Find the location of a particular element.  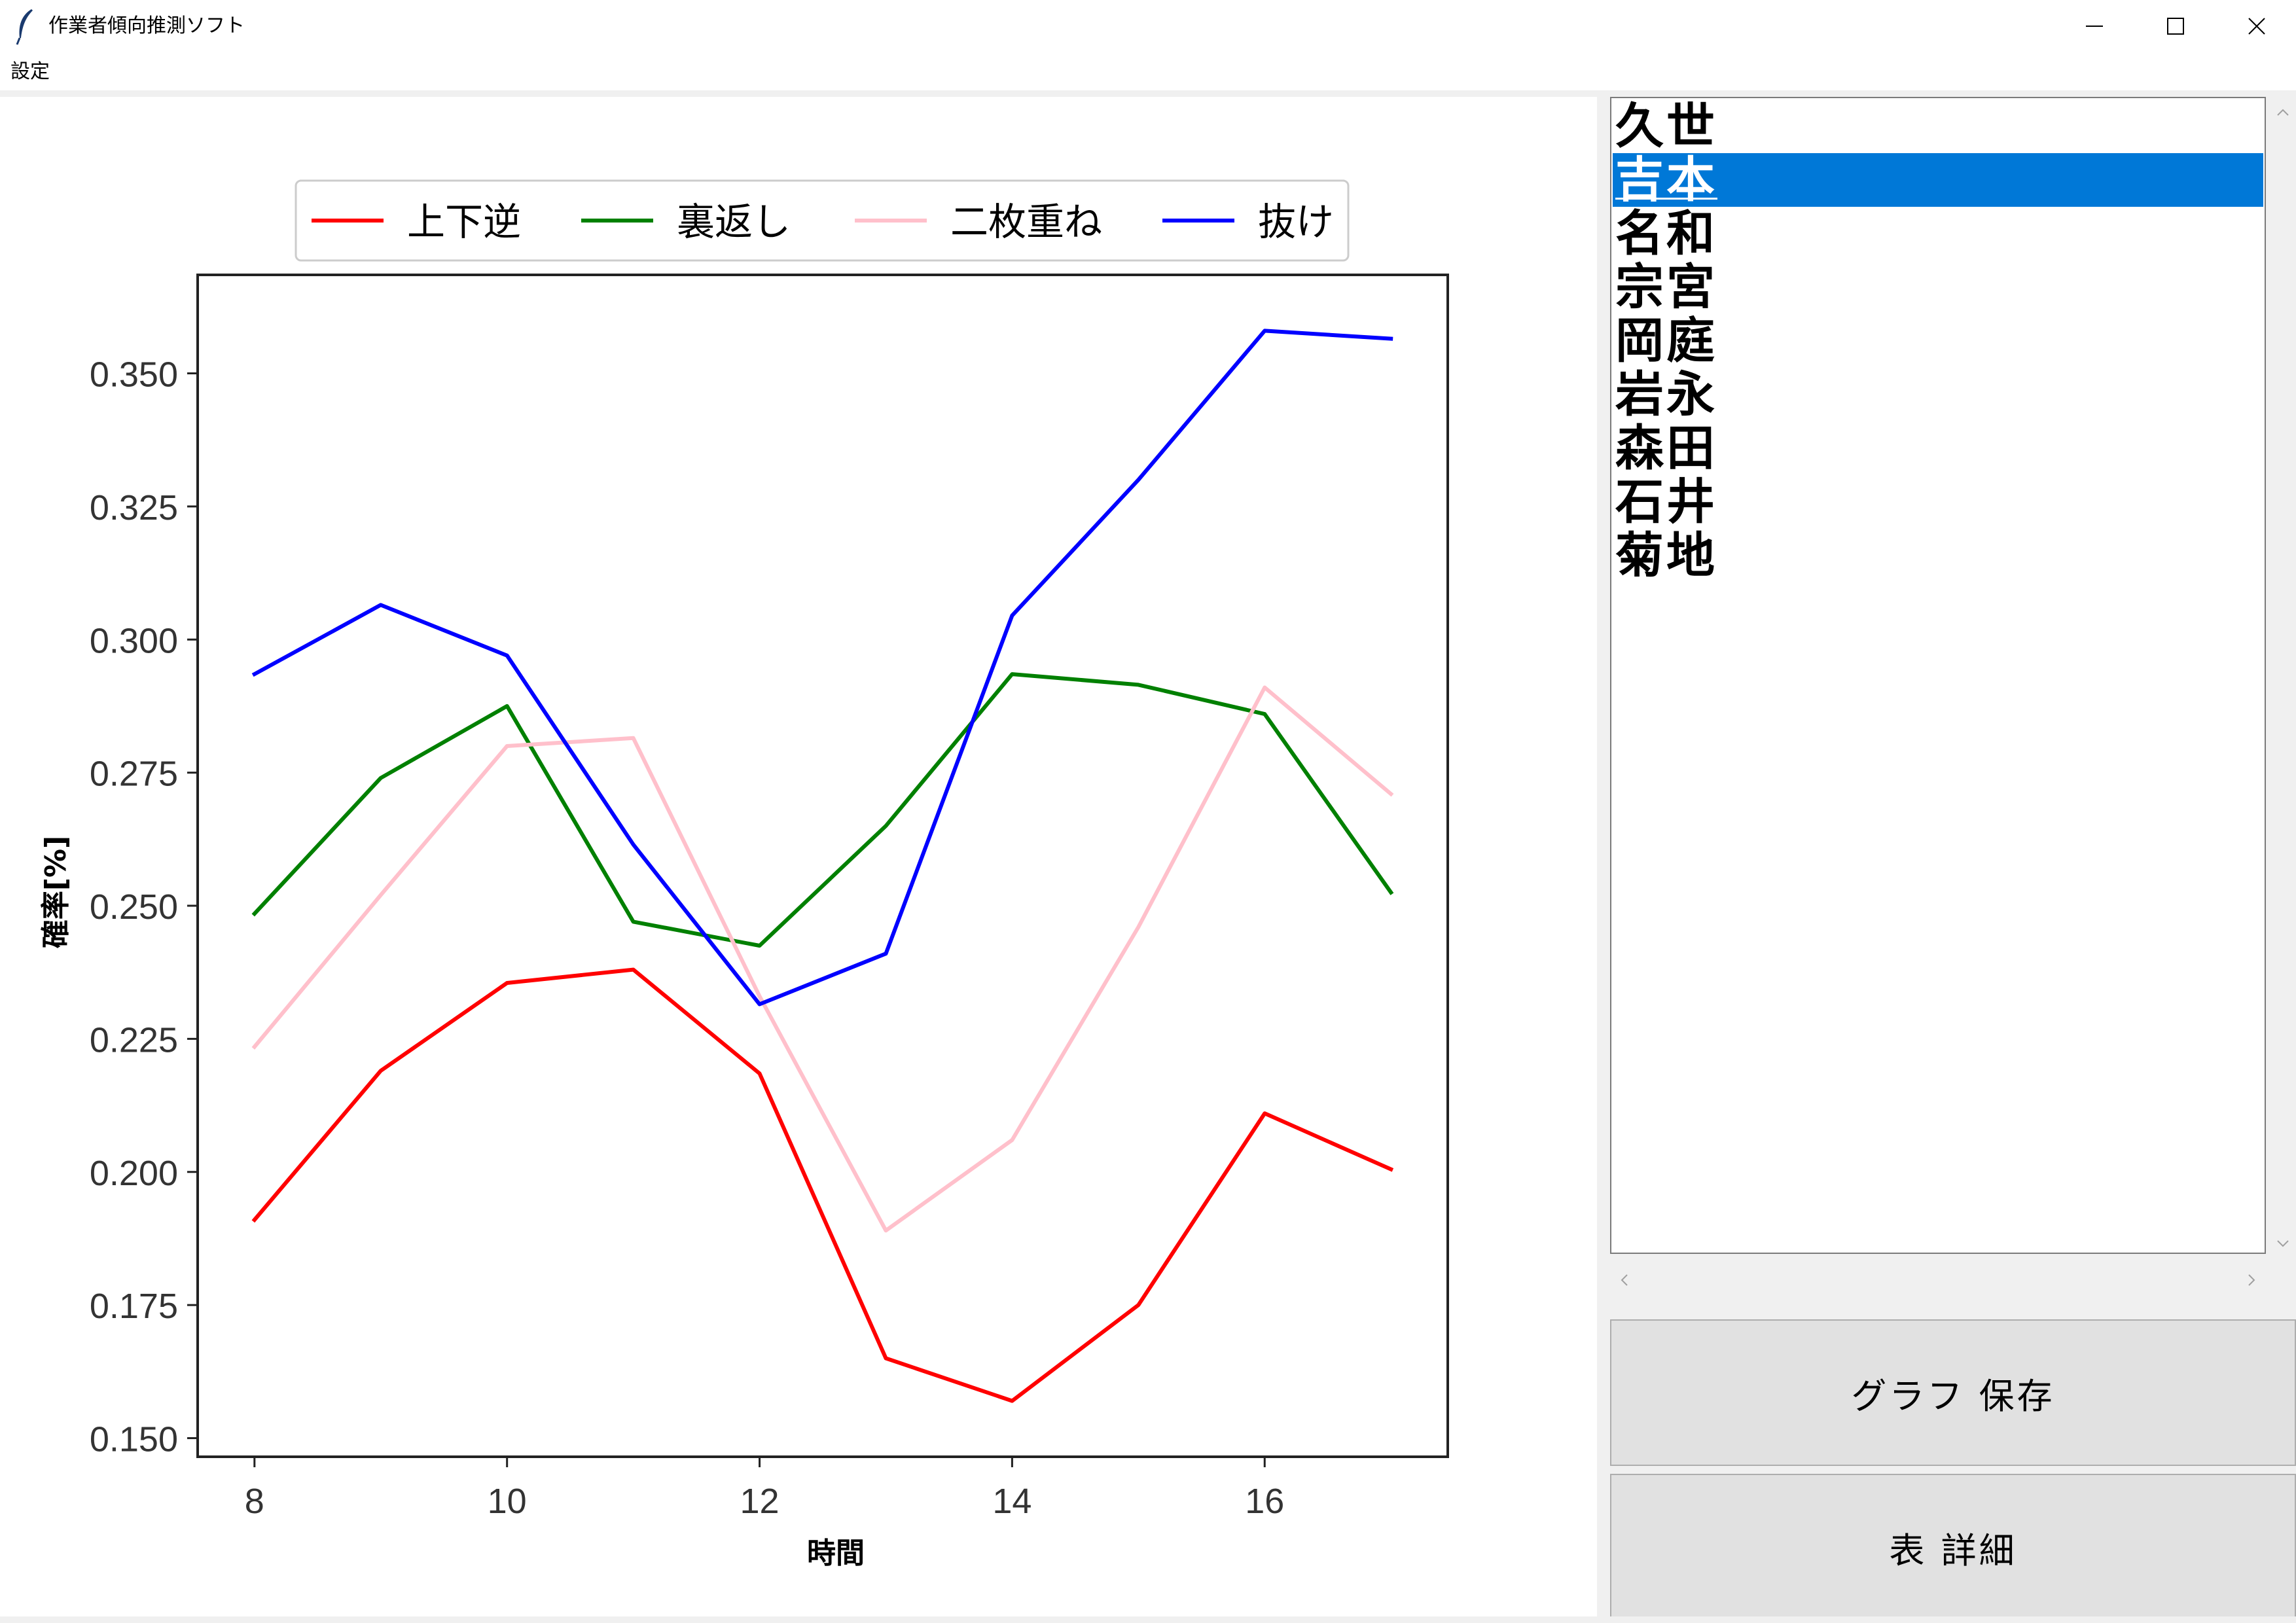

list-item: 森田 is located at coordinates (1938, 448).